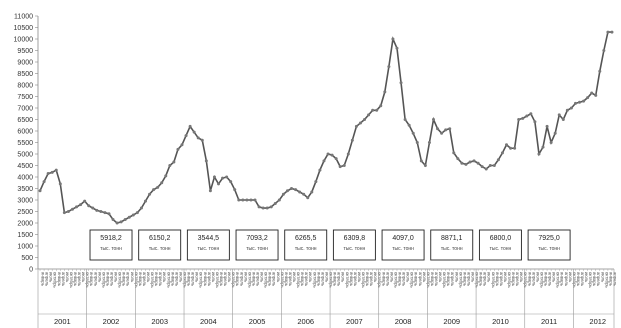  Describe the element at coordinates (209, 238) in the screenshot. I see `annotation-value: 3544,5` at that location.